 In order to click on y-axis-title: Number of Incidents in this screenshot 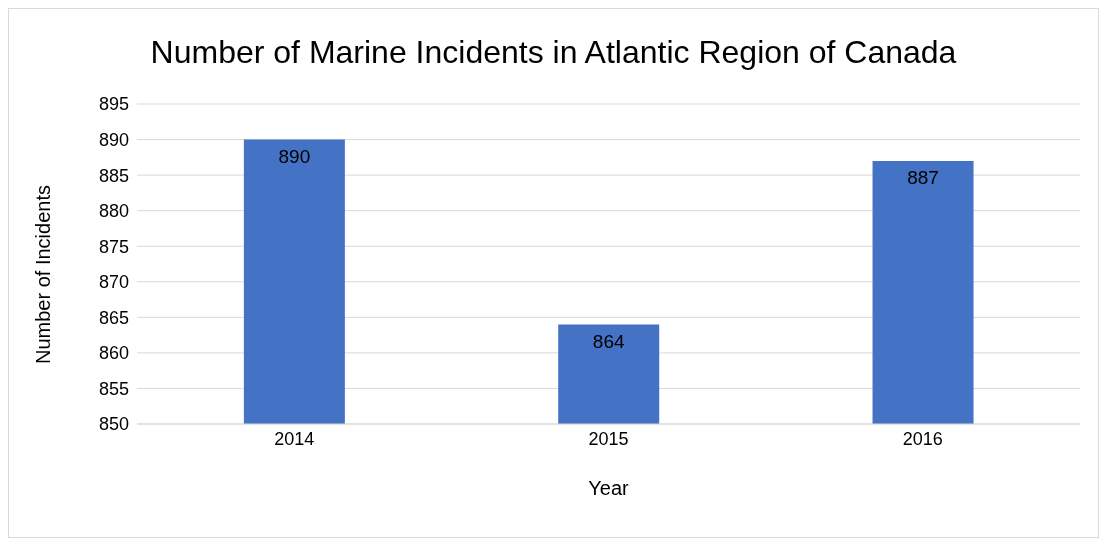, I will do `click(43, 274)`.